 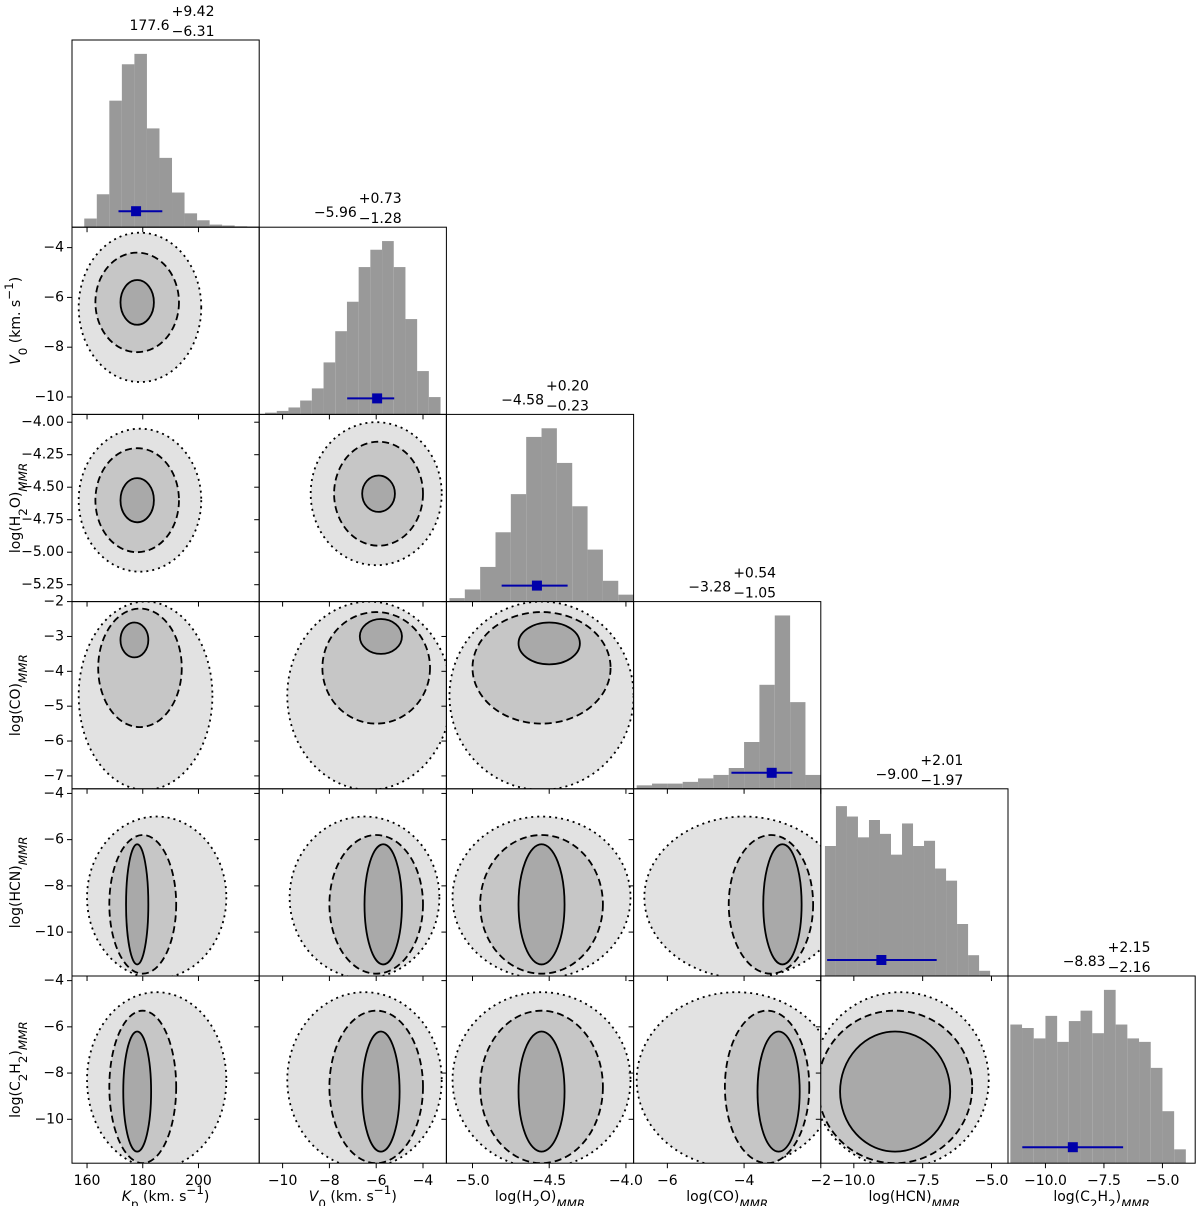 What do you see at coordinates (23, 352) in the screenshot?
I see `label-part: 0` at bounding box center [23, 352].